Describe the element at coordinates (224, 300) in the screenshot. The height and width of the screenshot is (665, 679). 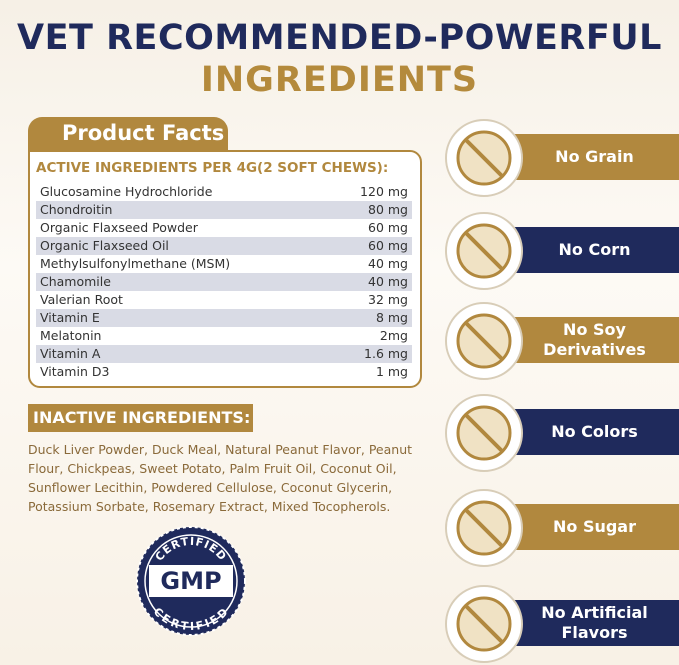
I see `facts-row: Valerian Root 32 mg` at that location.